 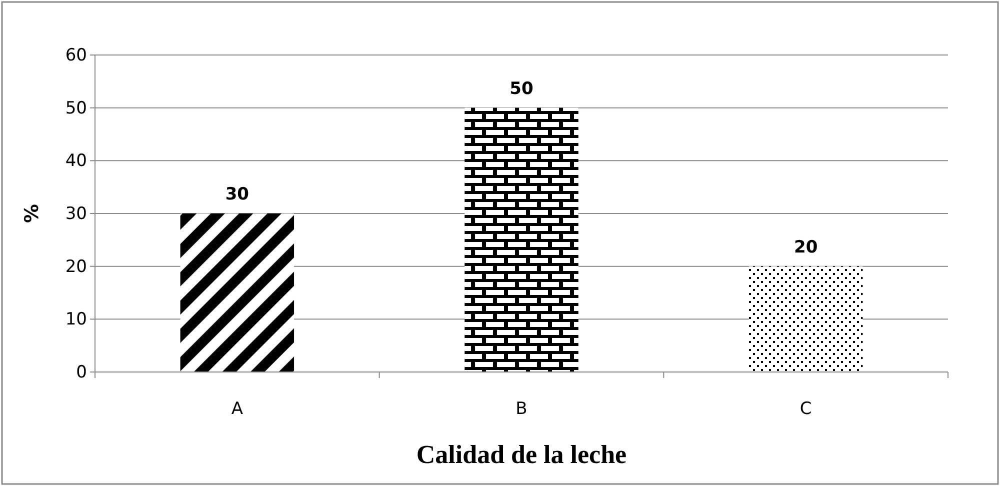 I want to click on y-tick-label: 10, so click(x=76, y=320).